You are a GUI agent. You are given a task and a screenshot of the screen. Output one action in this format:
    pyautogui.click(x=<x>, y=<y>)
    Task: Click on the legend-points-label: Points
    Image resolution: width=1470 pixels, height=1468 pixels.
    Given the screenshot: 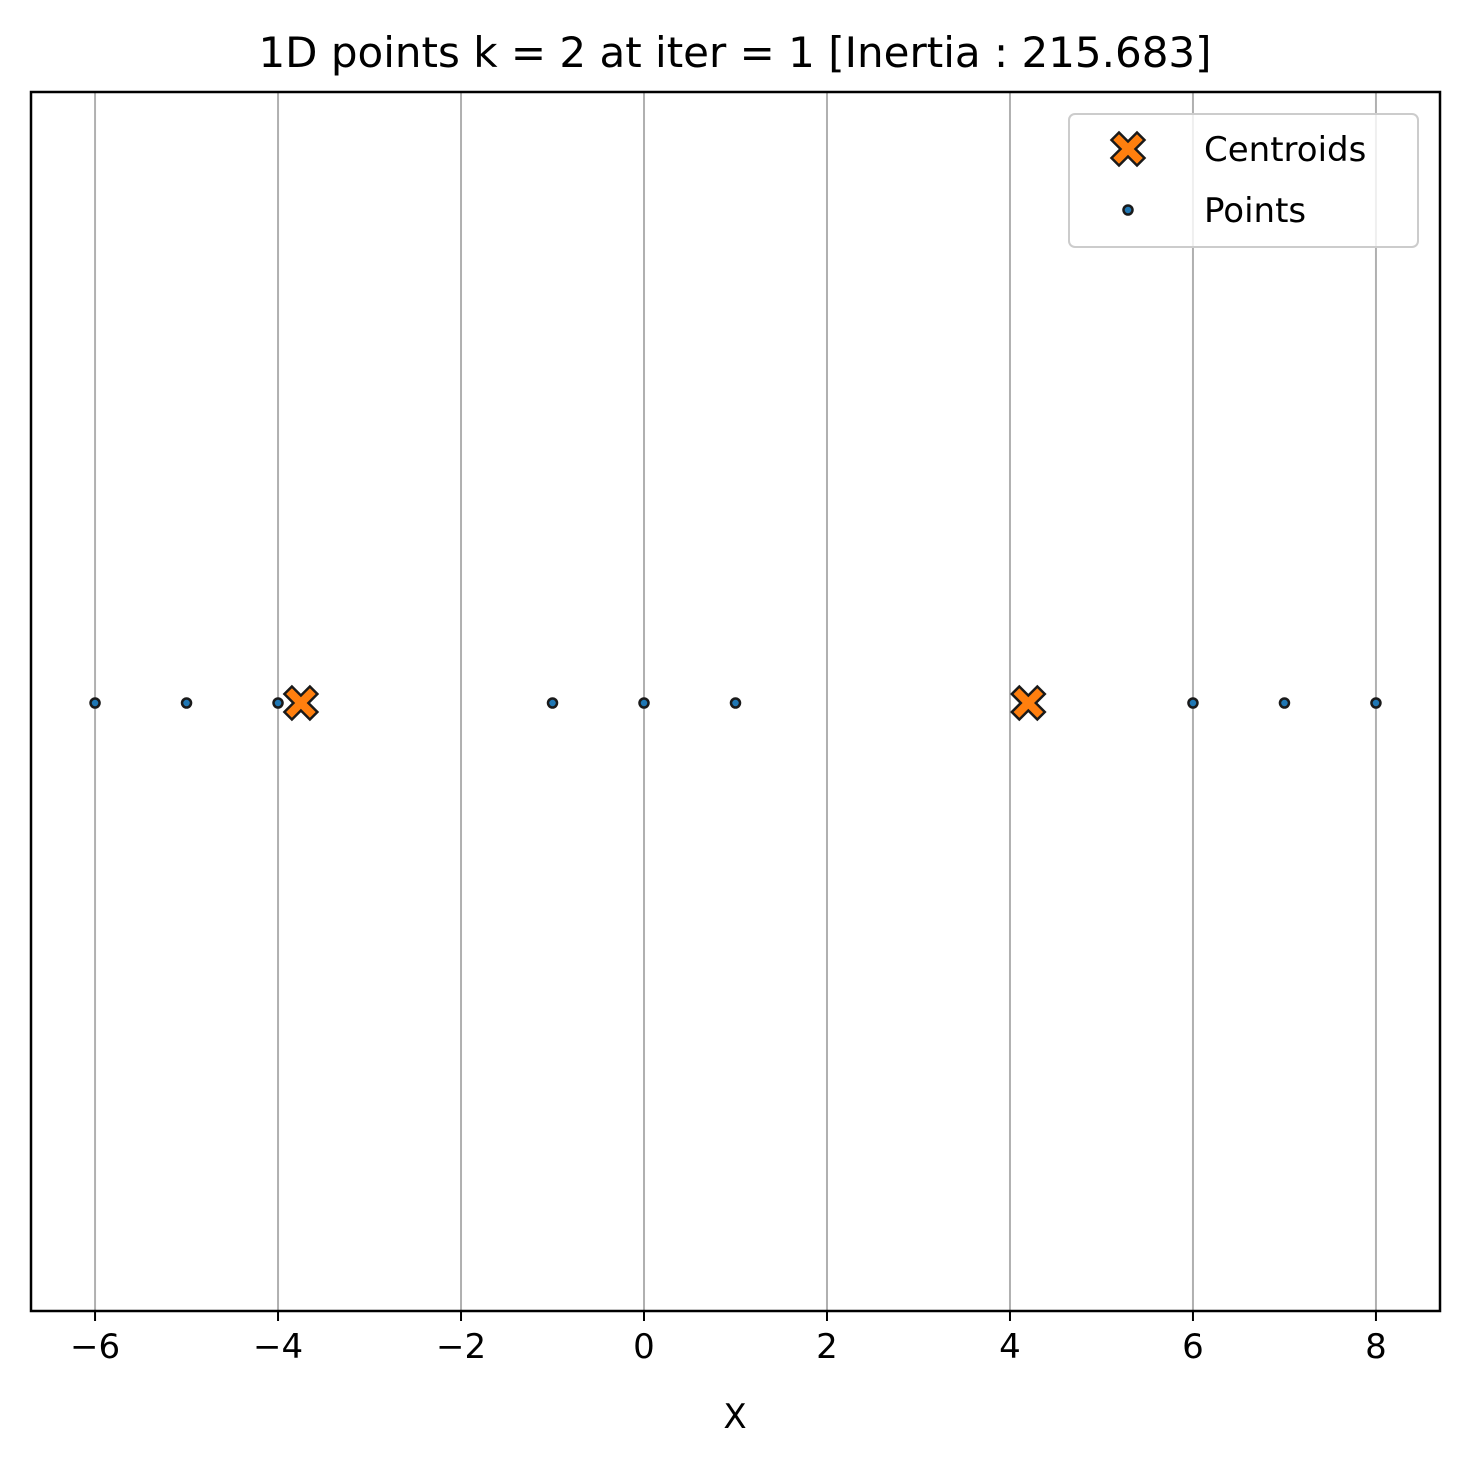 What is the action you would take?
    pyautogui.click(x=1255, y=211)
    